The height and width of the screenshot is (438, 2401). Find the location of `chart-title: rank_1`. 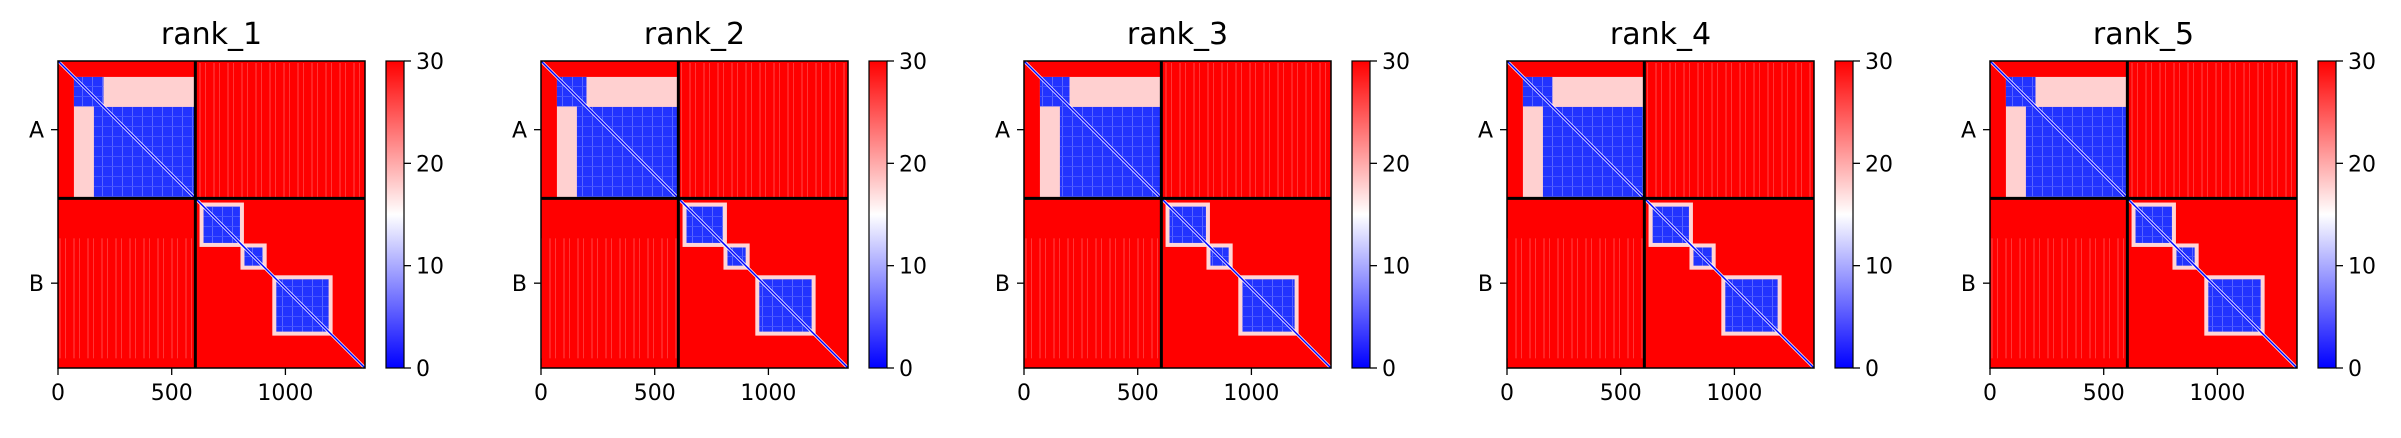

chart-title: rank_1 is located at coordinates (211, 34).